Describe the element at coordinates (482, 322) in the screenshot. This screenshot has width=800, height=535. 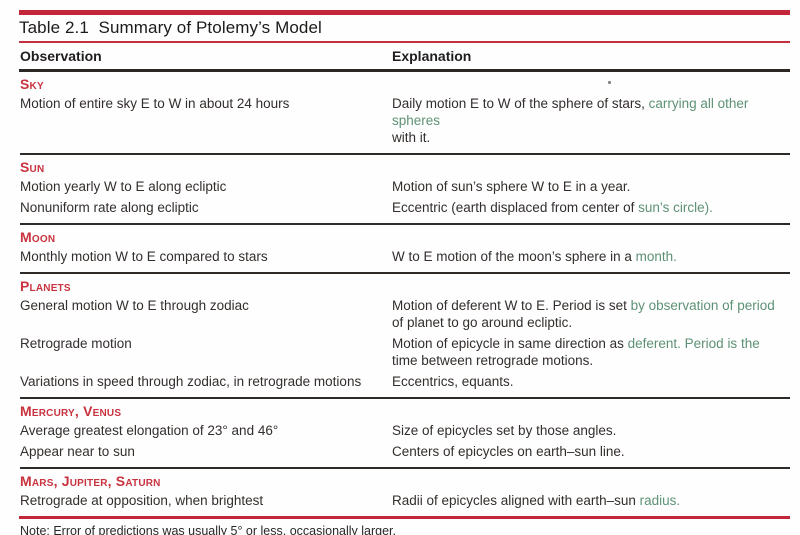
I see `text-segment: of planet to go around ecliptic.` at that location.